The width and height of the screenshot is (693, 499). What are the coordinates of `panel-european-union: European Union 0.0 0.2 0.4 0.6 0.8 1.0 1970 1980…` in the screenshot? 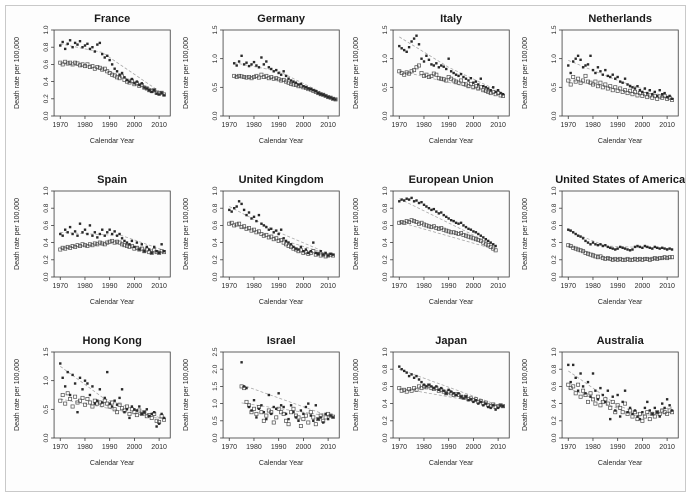 It's located at (431, 240).